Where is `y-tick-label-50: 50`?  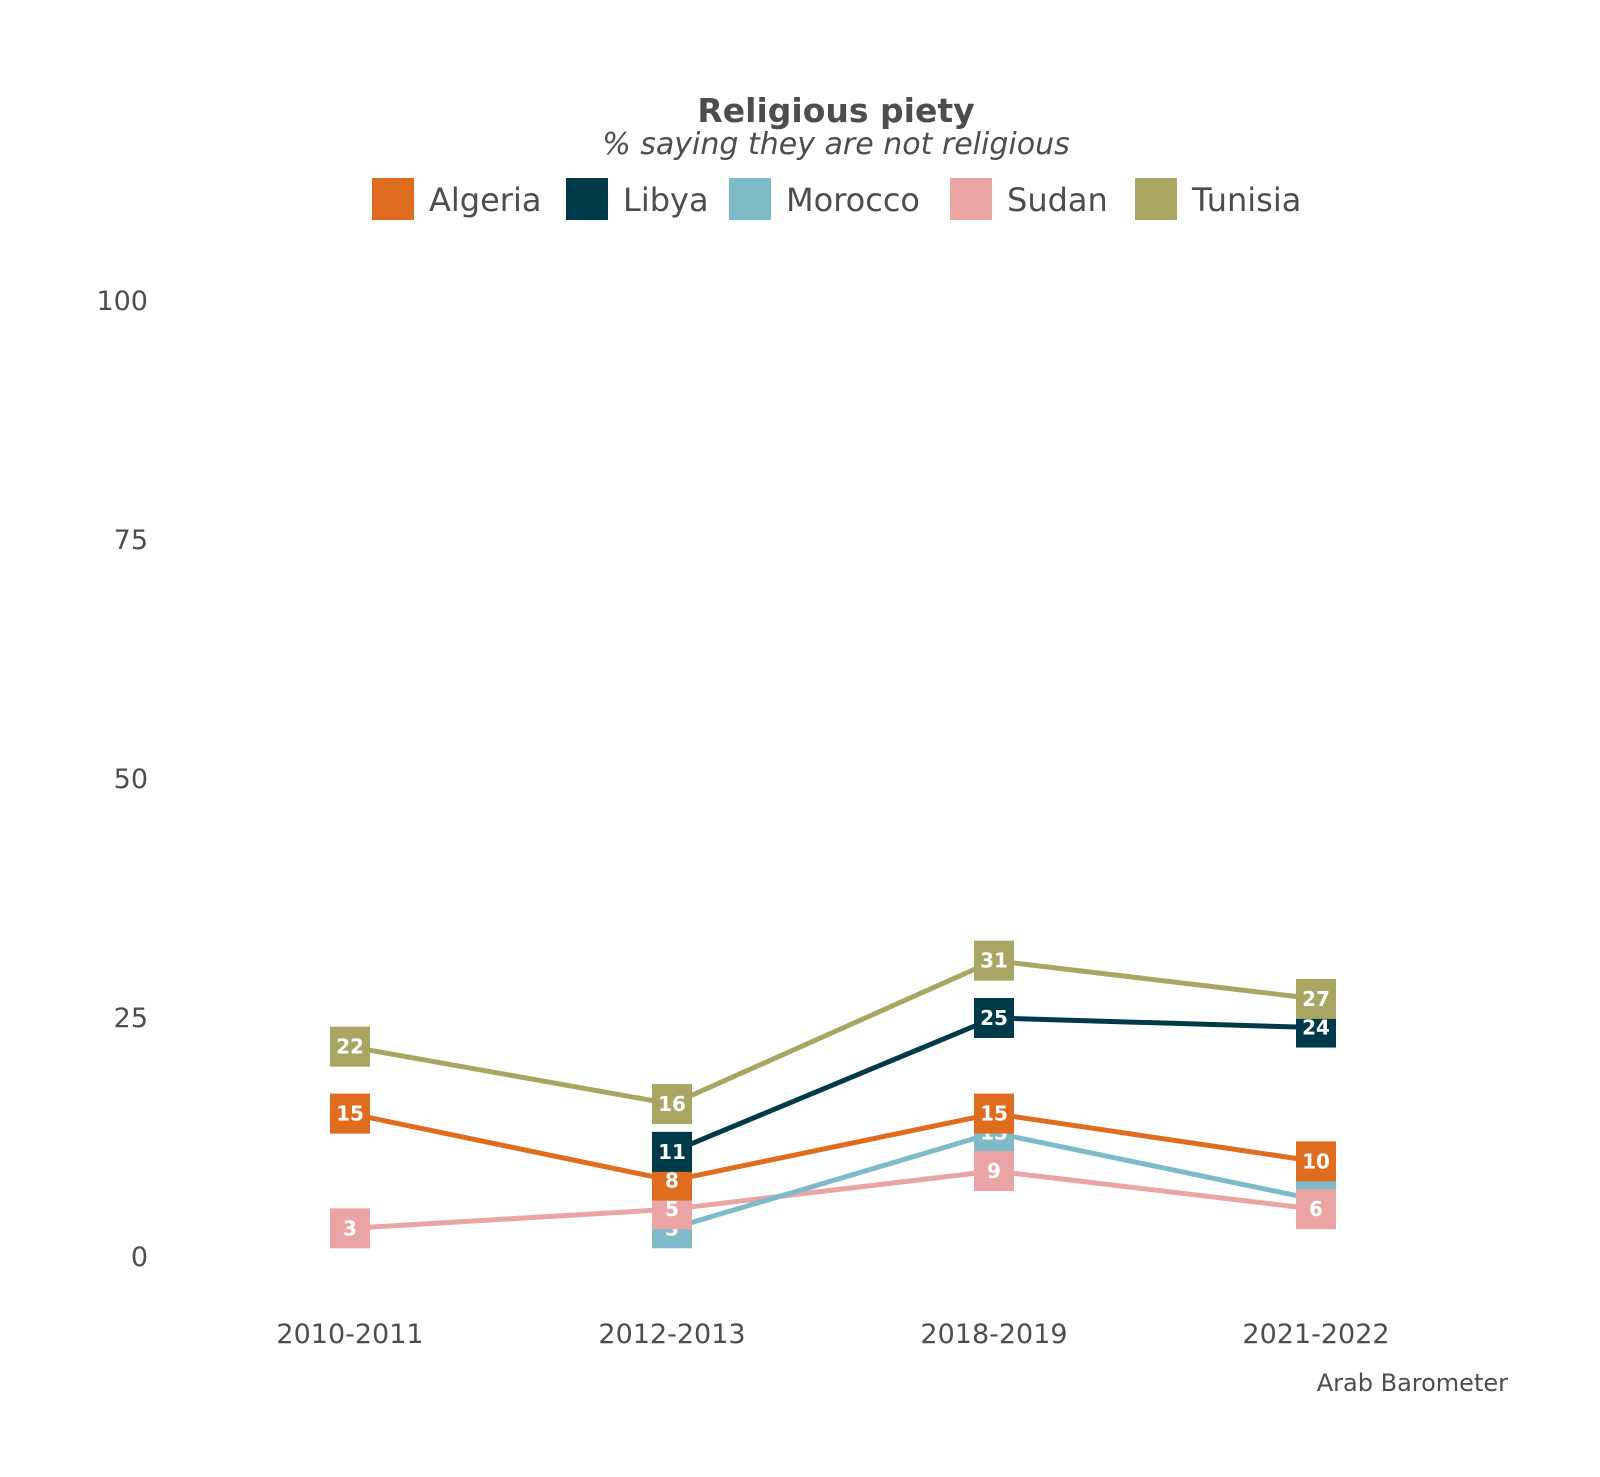
y-tick-label-50: 50 is located at coordinates (131, 779).